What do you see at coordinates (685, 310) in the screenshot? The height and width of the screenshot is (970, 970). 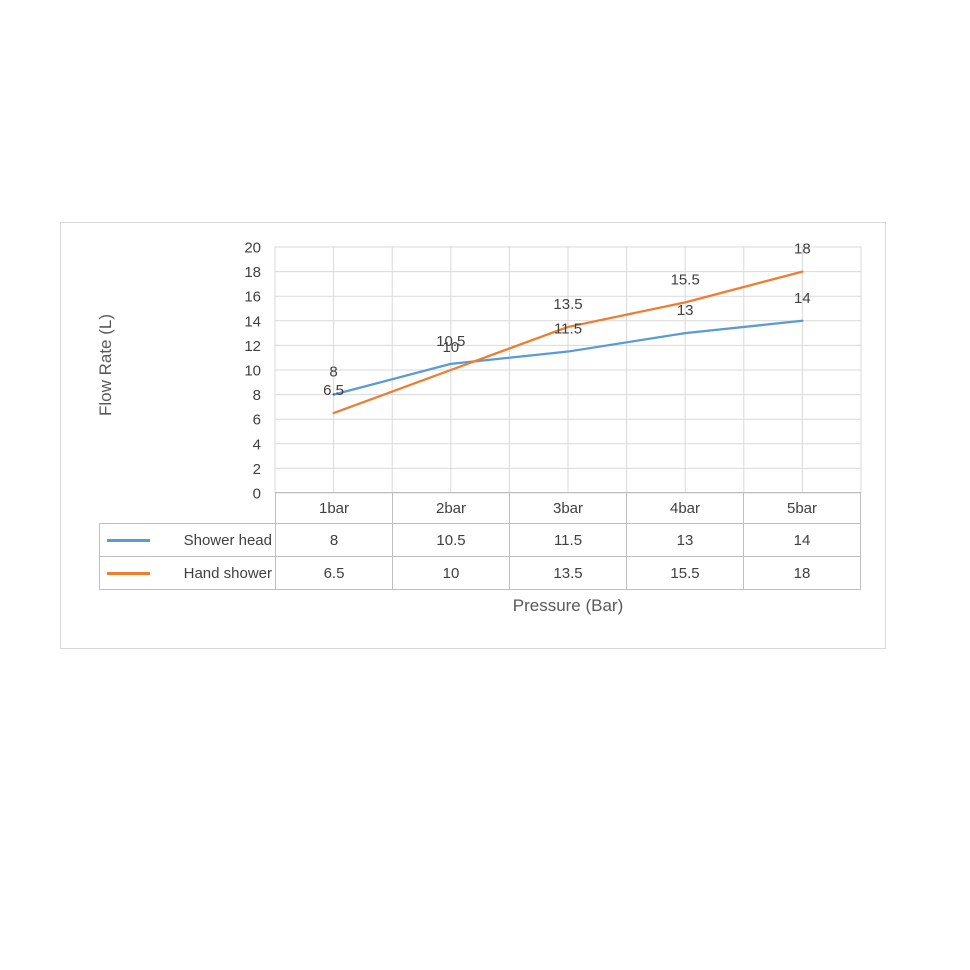 I see `data-label: 13` at bounding box center [685, 310].